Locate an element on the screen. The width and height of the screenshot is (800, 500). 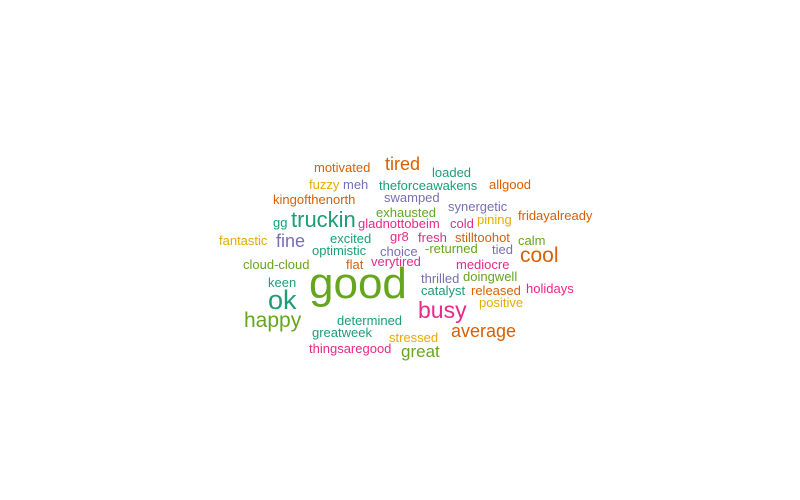
word-tied: tied is located at coordinates (502, 249).